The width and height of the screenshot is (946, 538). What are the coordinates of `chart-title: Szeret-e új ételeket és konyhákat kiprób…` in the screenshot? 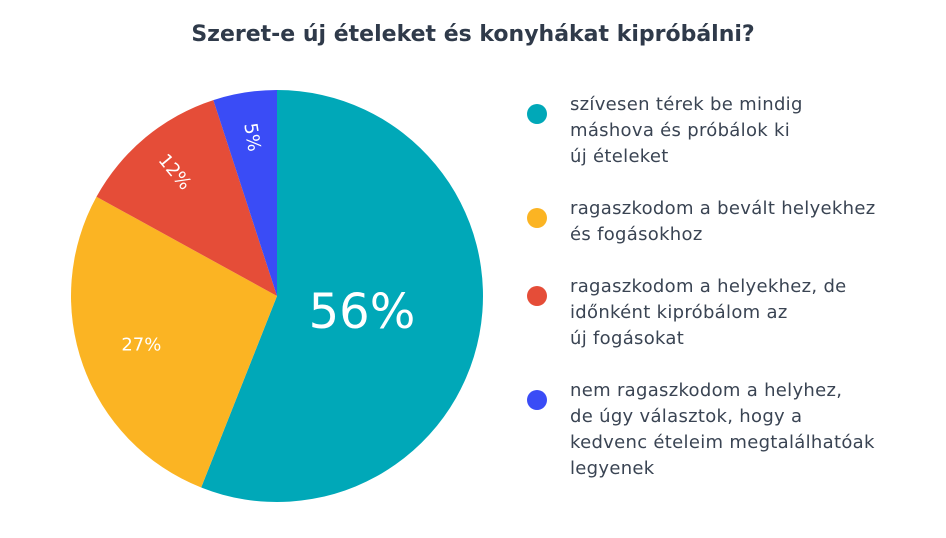 It's located at (473, 34).